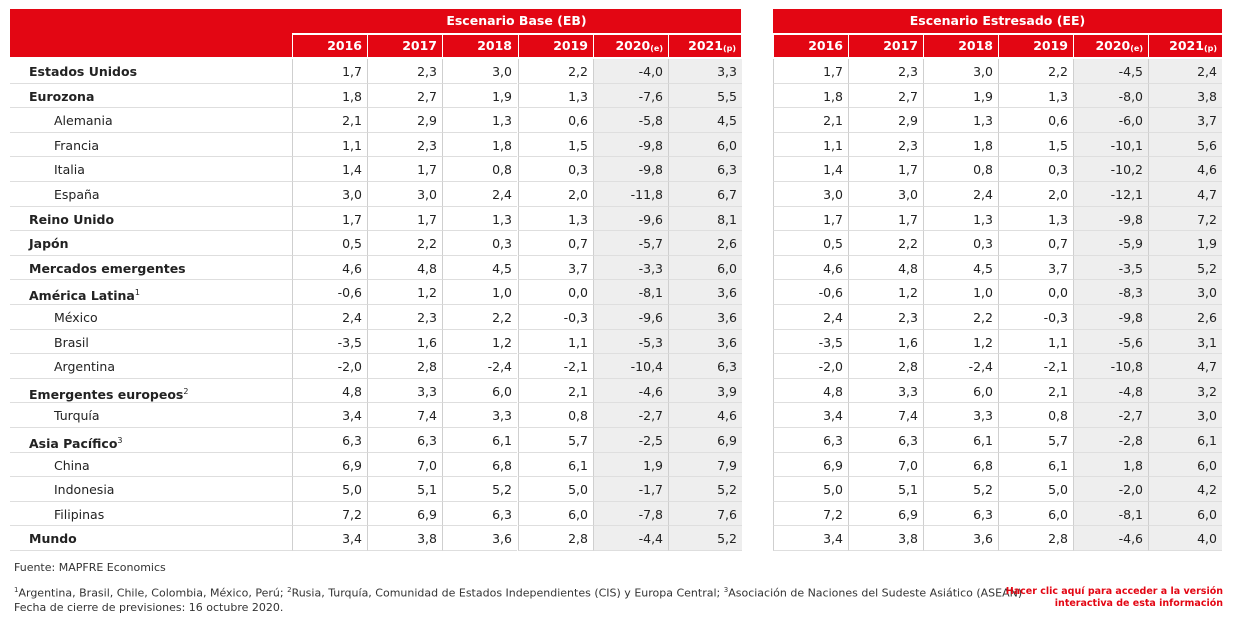 This screenshot has width=1233, height=625. I want to click on base-value-cell: 3,6, so click(705, 317).